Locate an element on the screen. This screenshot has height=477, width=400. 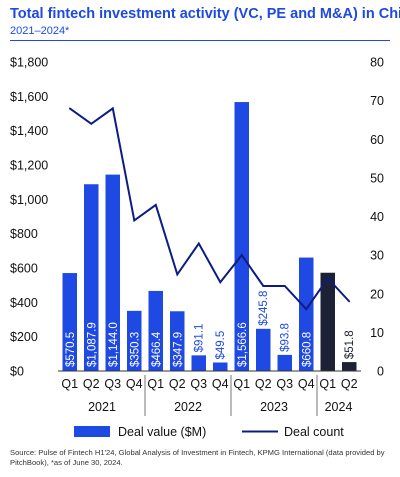
x-axis-year-label: 2023 is located at coordinates (274, 407).